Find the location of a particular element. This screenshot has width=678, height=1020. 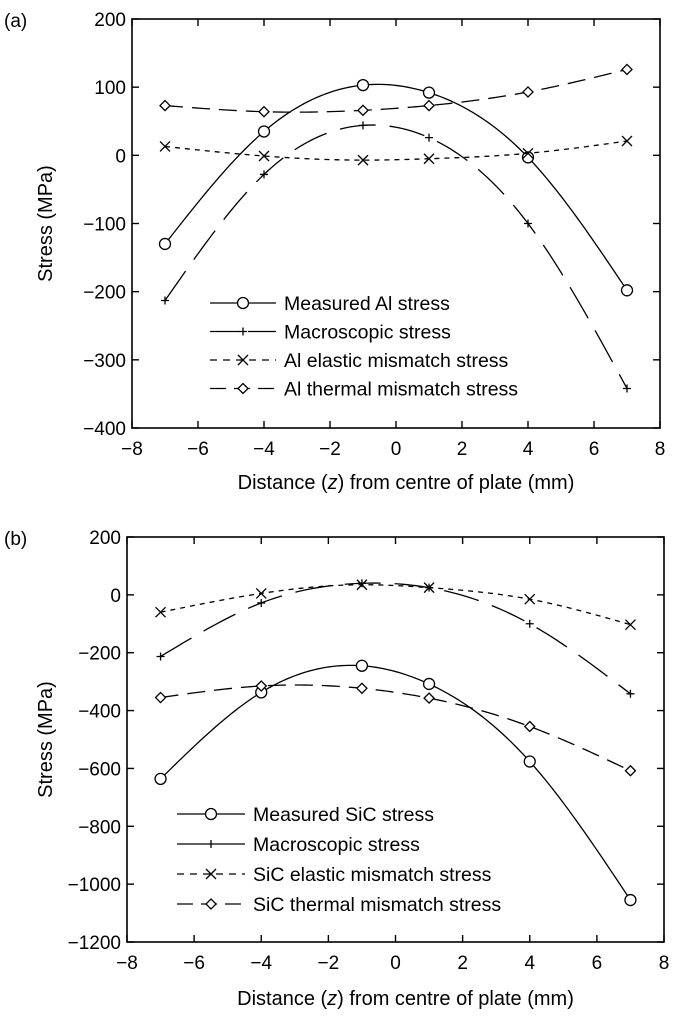

y-tick-label: −1000 is located at coordinates (94, 885).